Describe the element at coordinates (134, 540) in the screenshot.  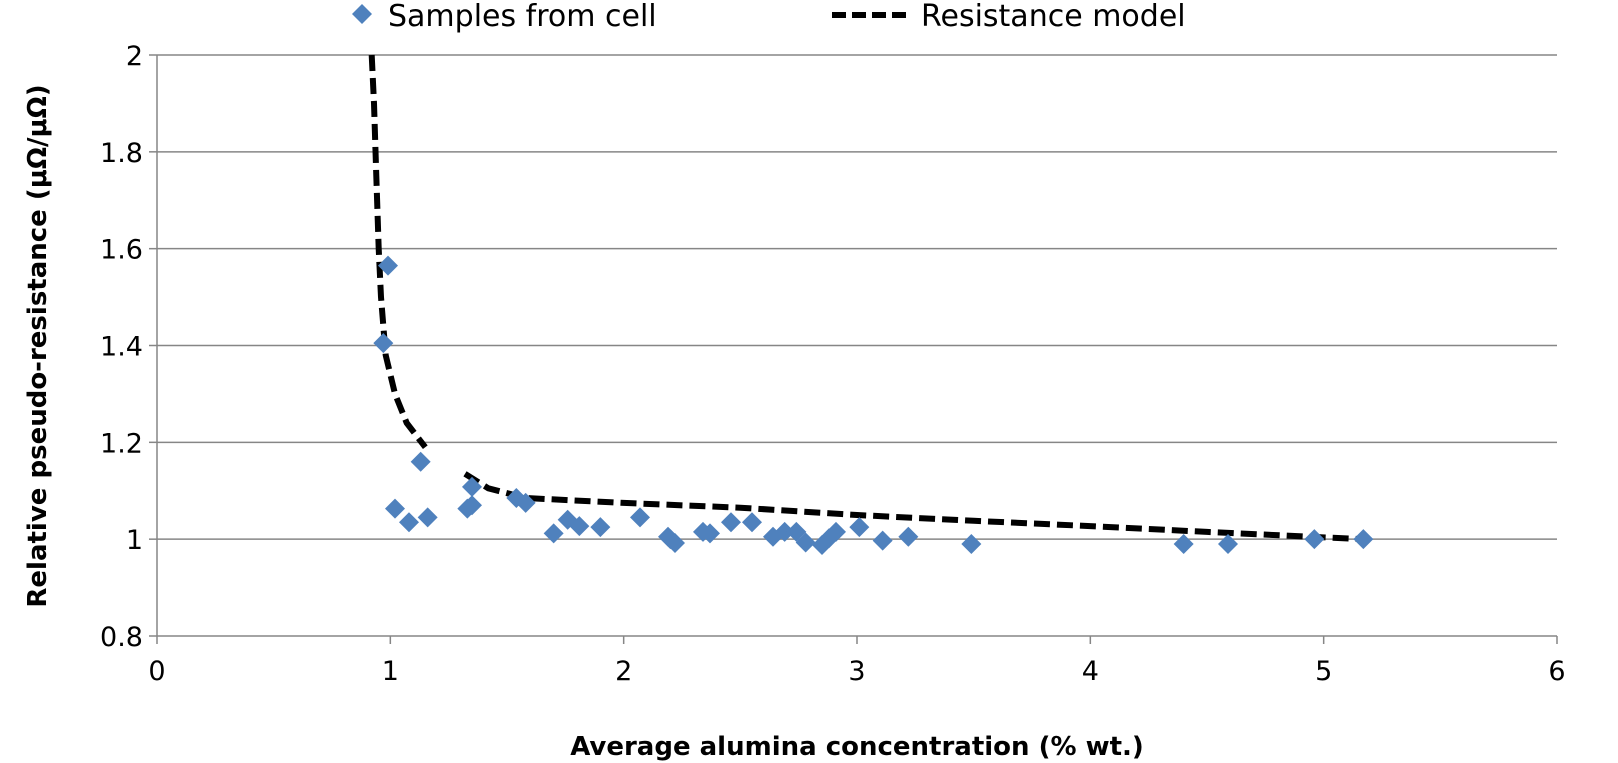
I see `y-tick-label: 1` at that location.